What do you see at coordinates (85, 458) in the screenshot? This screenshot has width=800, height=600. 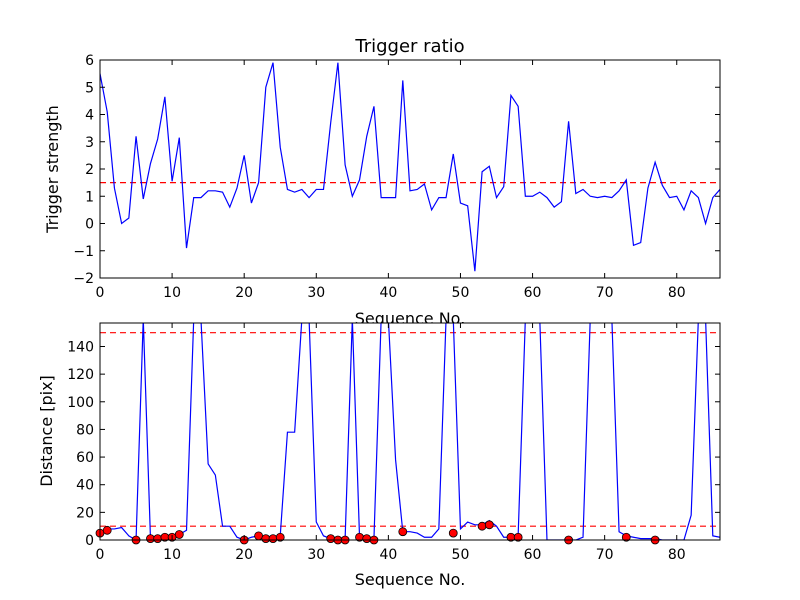 I see `bottom-y-tick-label: 60` at bounding box center [85, 458].